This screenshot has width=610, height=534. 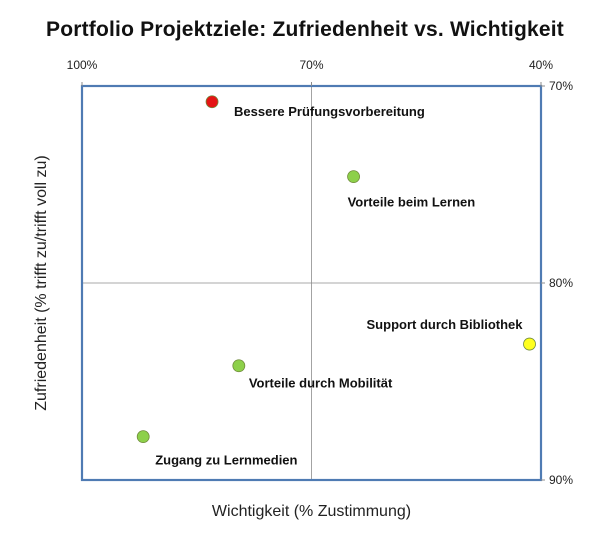 I want to click on x-tick-label: 70%, so click(x=311, y=65).